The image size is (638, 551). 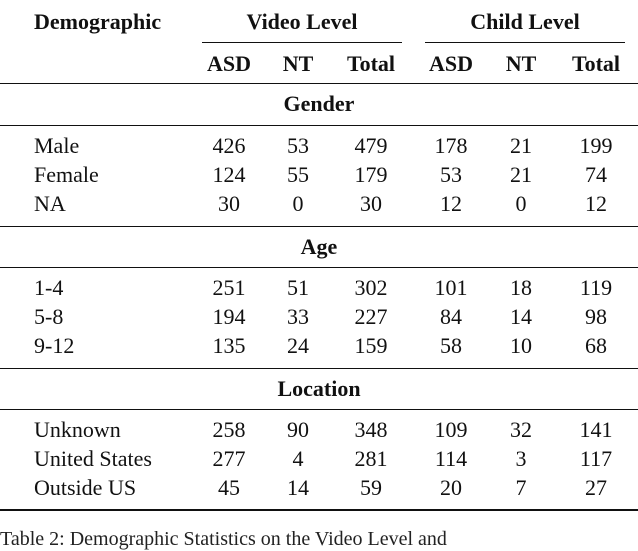 What do you see at coordinates (229, 316) in the screenshot?
I see `cell-value: 194` at bounding box center [229, 316].